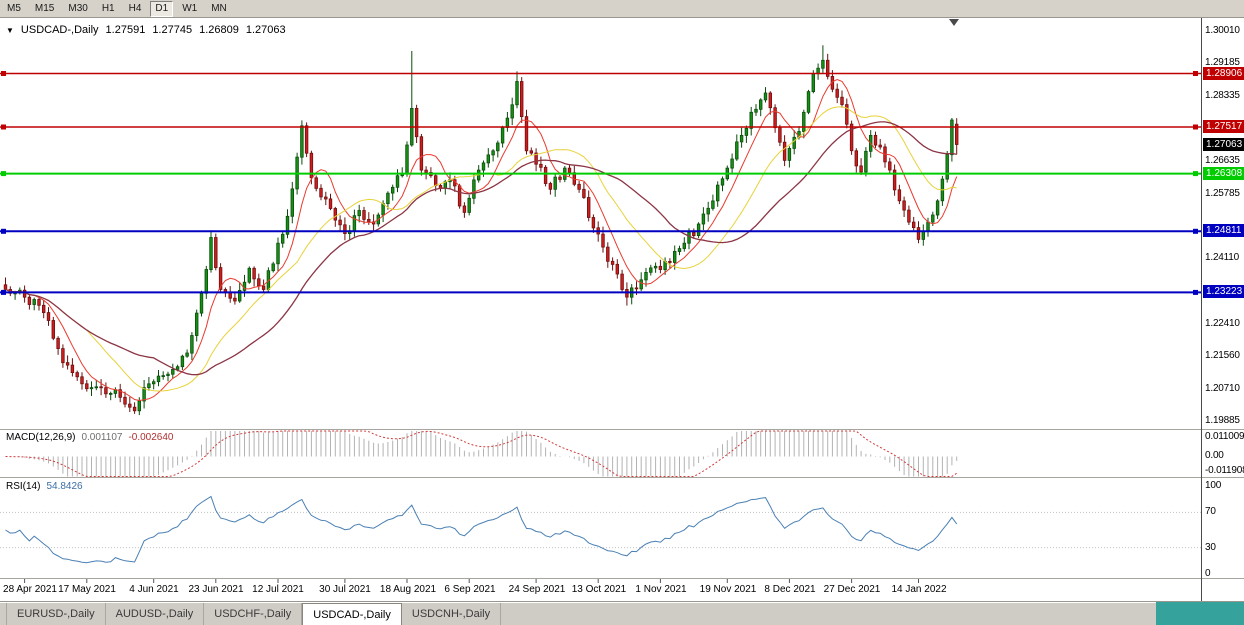 The image size is (1244, 625). What do you see at coordinates (1222, 62) in the screenshot?
I see `price-axis-label: 1.29185` at bounding box center [1222, 62].